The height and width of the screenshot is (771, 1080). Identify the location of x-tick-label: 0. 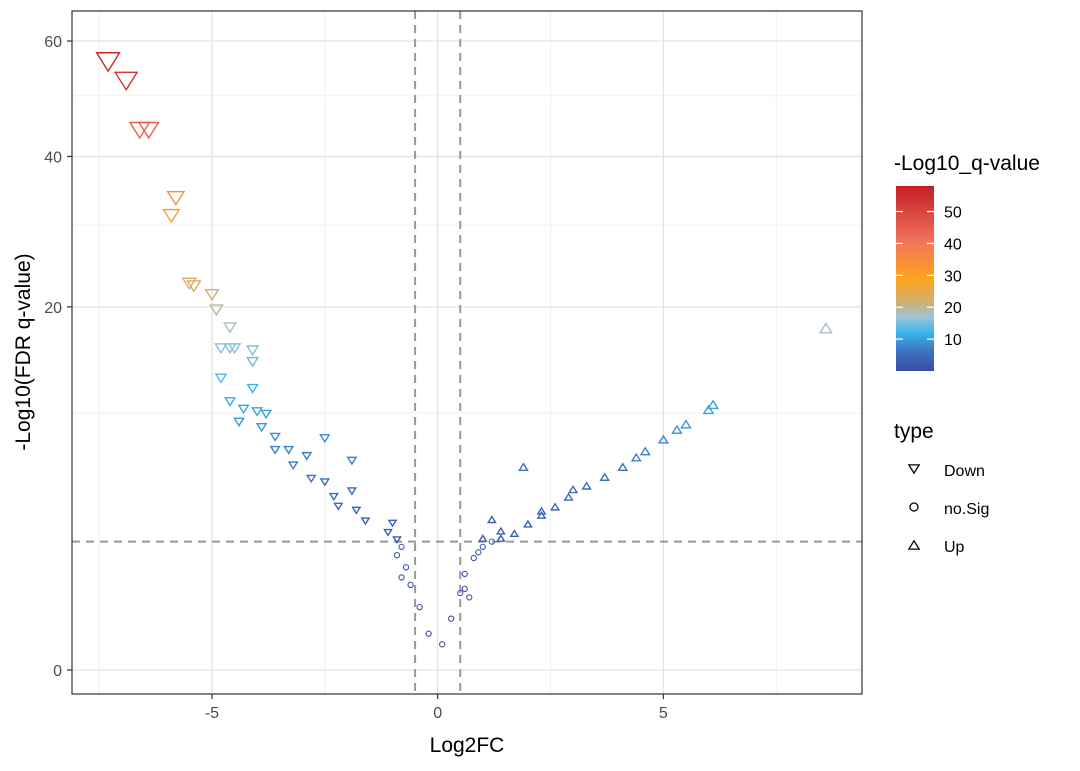
(437, 713).